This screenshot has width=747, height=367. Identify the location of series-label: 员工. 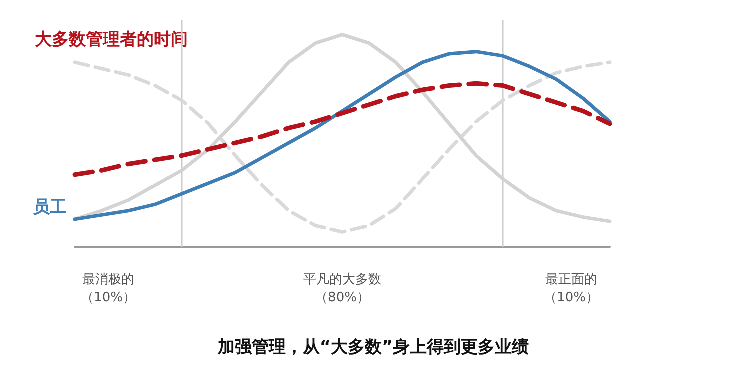
(50, 207).